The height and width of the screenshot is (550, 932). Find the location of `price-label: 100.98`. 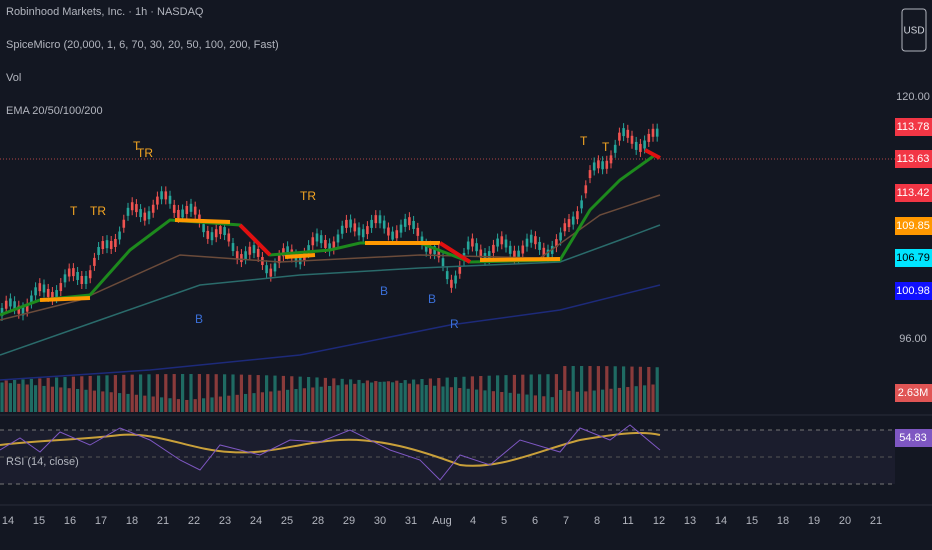

price-label: 100.98 is located at coordinates (913, 291).